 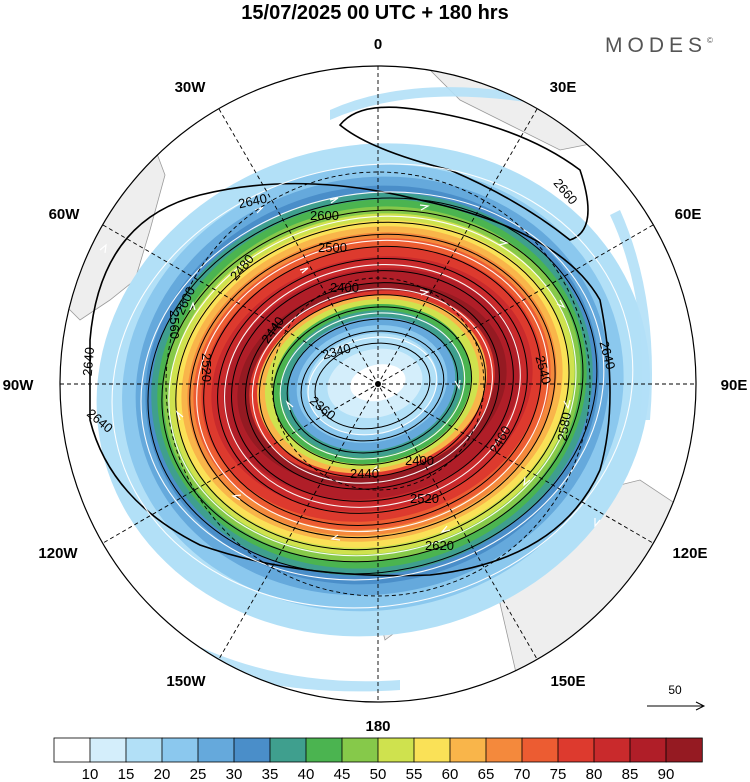 What do you see at coordinates (375, 13) in the screenshot?
I see `map-title: 15/07/2025 00 UTC + 180 hrs` at bounding box center [375, 13].